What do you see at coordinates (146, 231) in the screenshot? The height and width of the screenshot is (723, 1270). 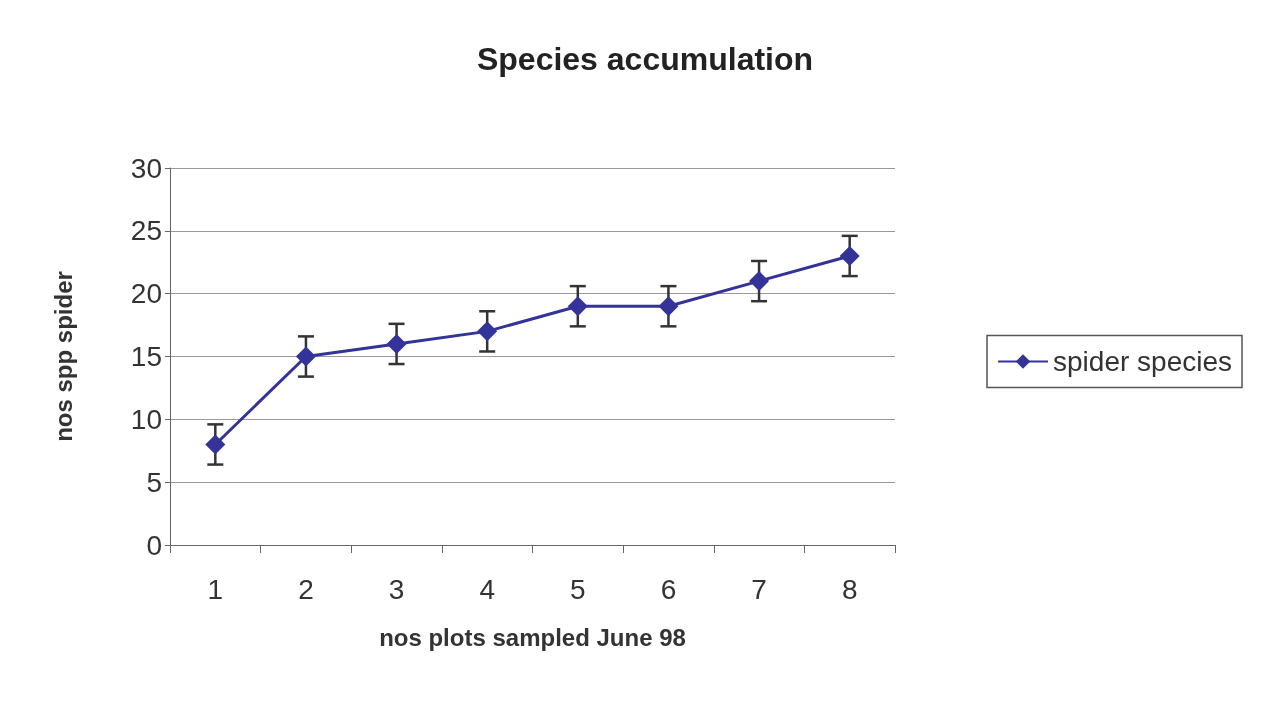 I see `y-tick-label: 25` at bounding box center [146, 231].